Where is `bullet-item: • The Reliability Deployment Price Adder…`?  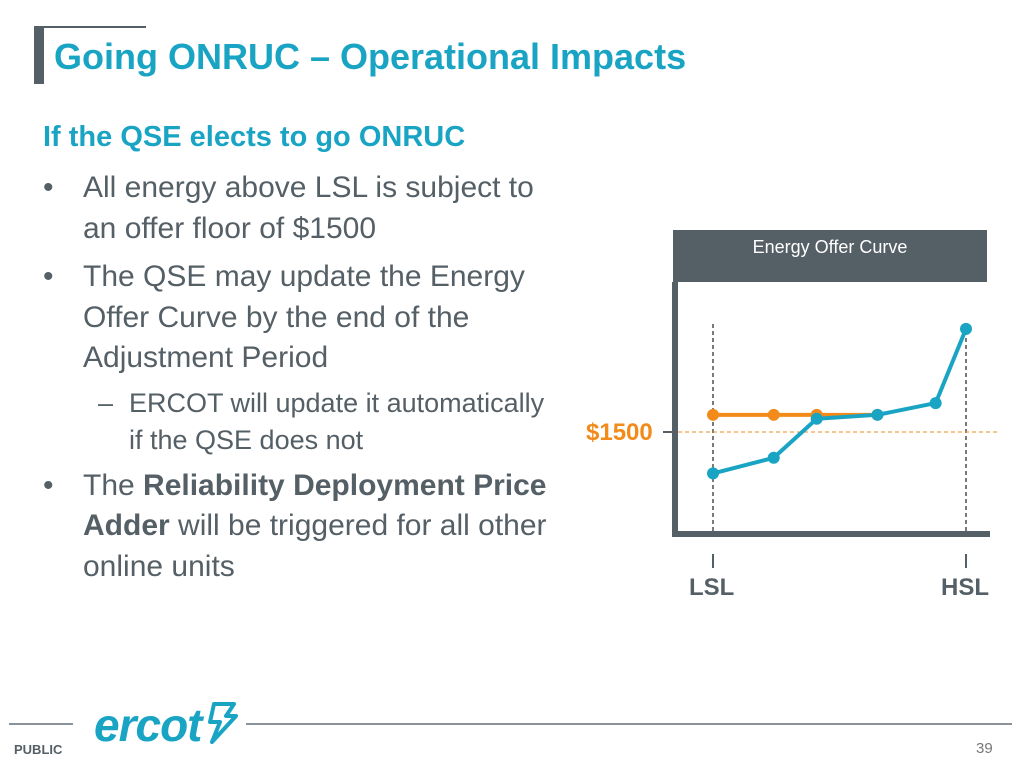
bullet-item: • The Reliability Deployment Price Adder… is located at coordinates (303, 527).